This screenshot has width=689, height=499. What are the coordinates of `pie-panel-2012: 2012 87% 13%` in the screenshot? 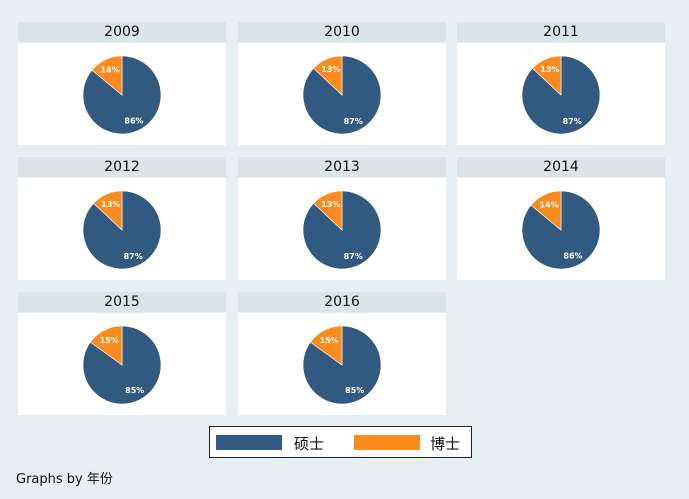 It's located at (122, 218).